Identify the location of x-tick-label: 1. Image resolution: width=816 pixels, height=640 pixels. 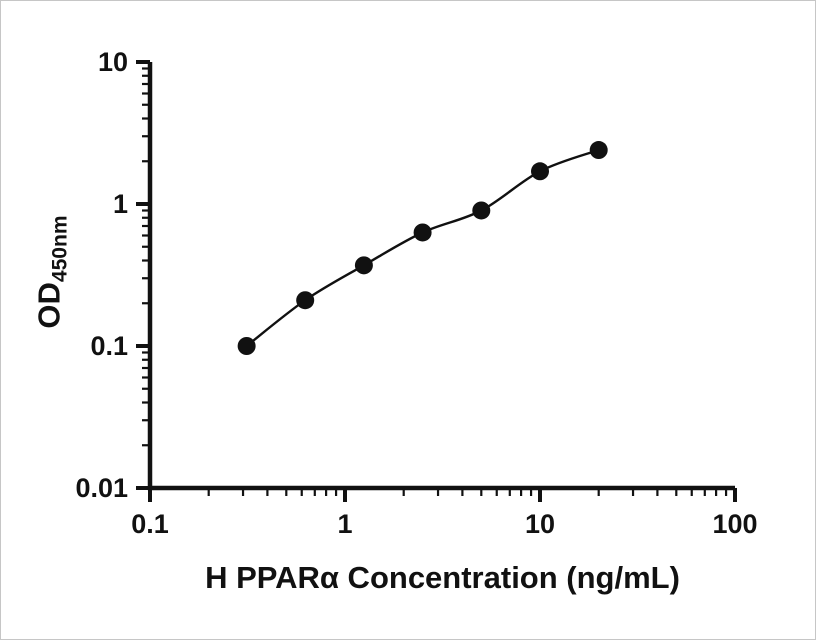
(344, 524).